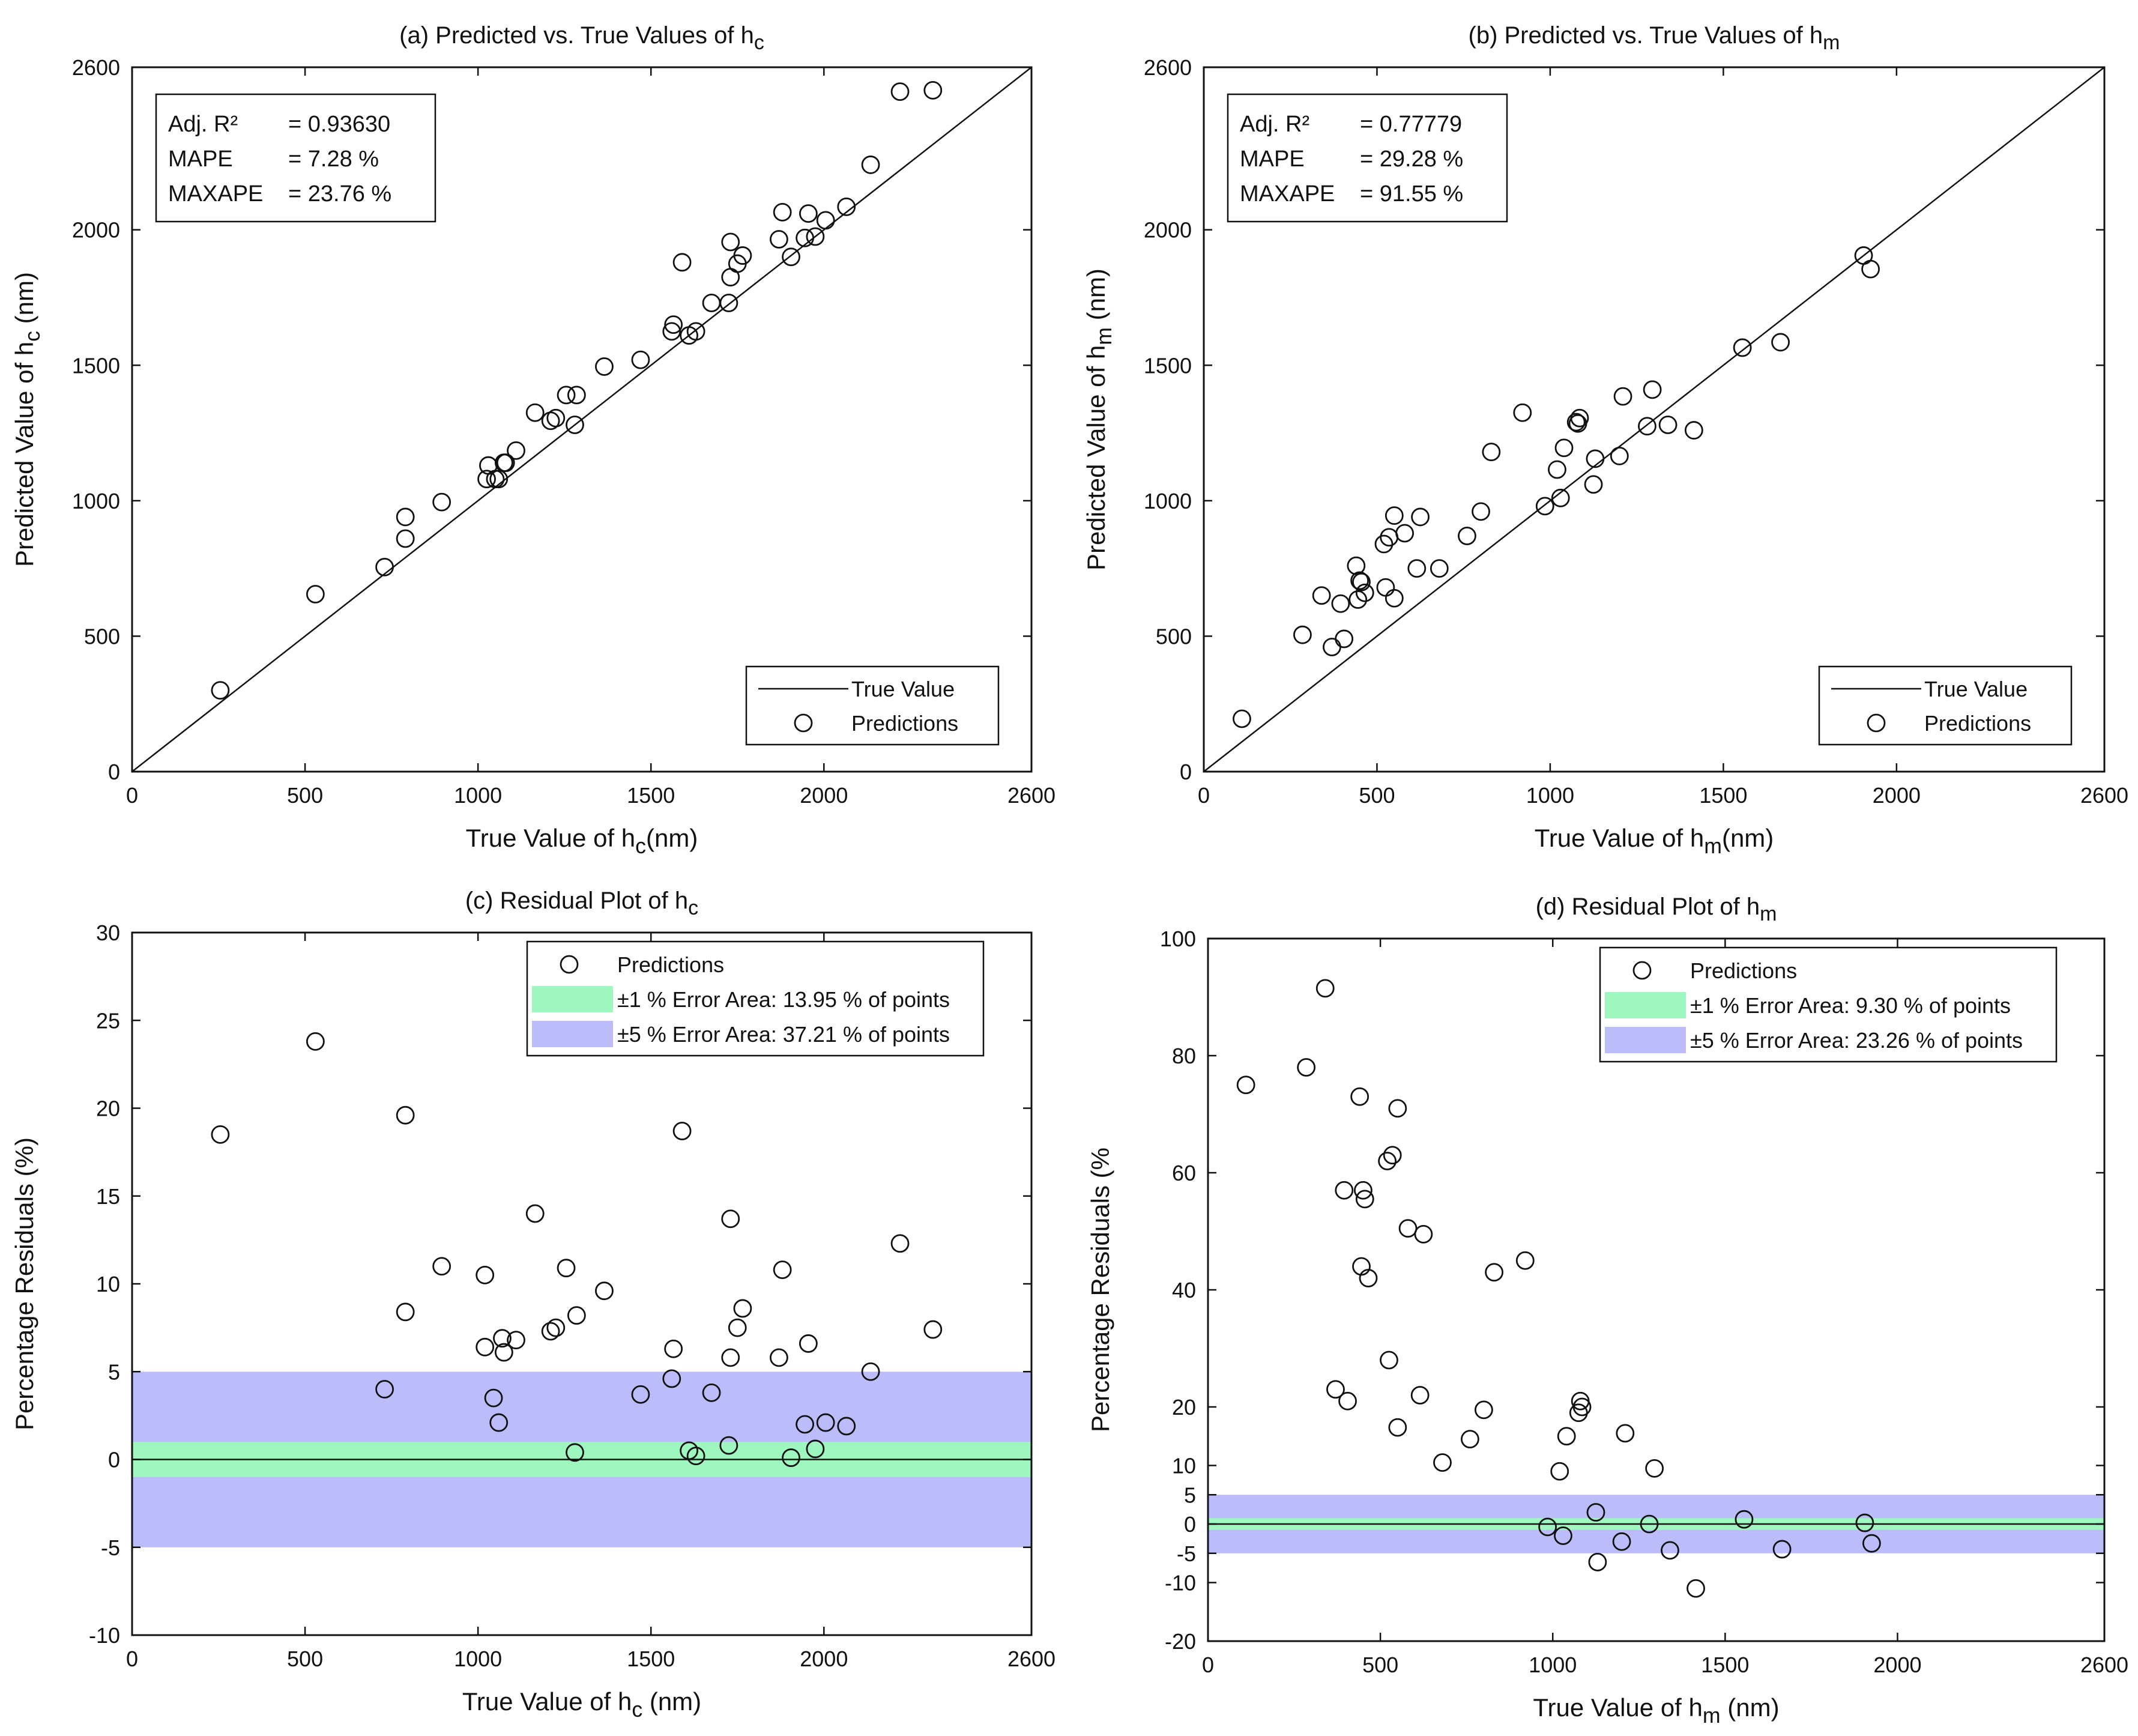  I want to click on stat-value: = 0.93630, so click(339, 124).